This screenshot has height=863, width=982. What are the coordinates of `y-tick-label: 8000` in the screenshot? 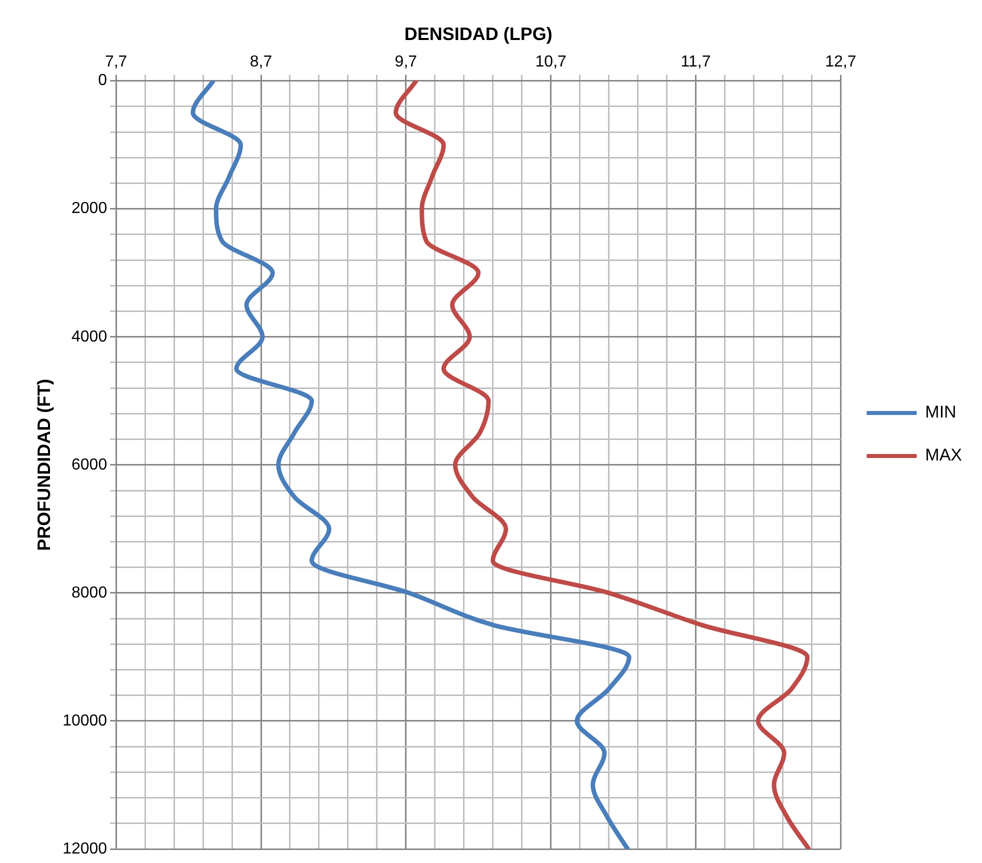 It's located at (90, 593).